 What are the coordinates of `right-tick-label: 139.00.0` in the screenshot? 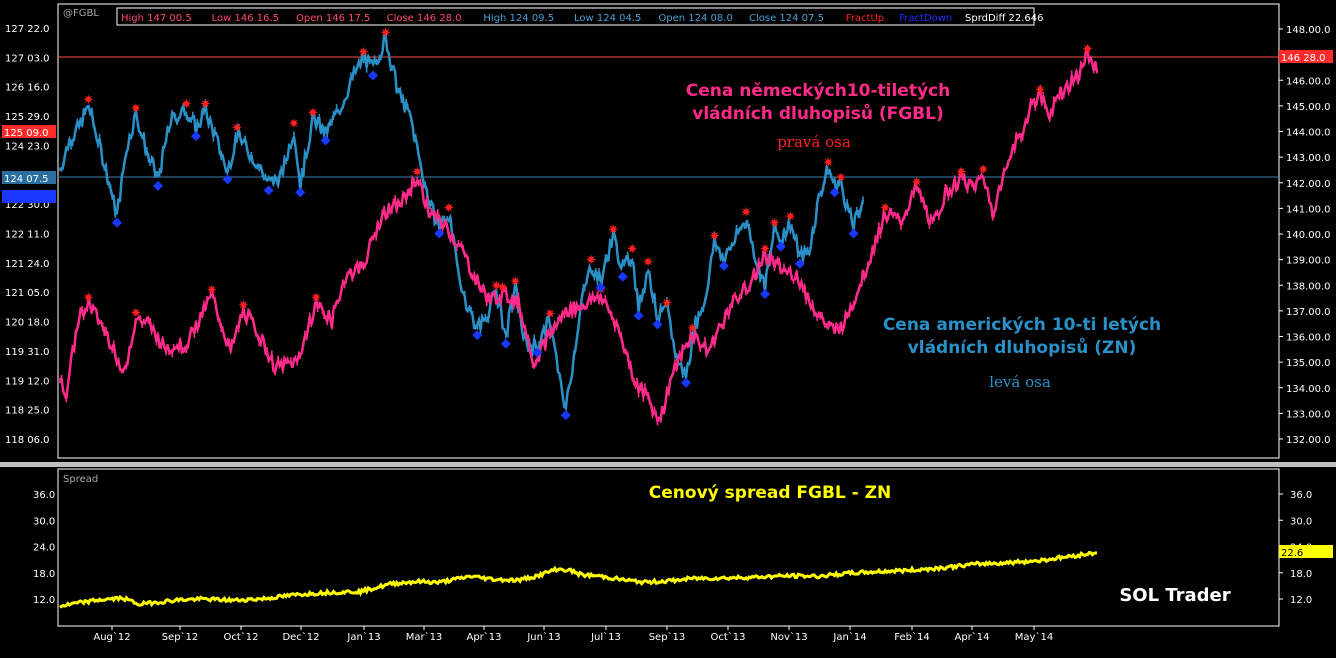 It's located at (1308, 261).